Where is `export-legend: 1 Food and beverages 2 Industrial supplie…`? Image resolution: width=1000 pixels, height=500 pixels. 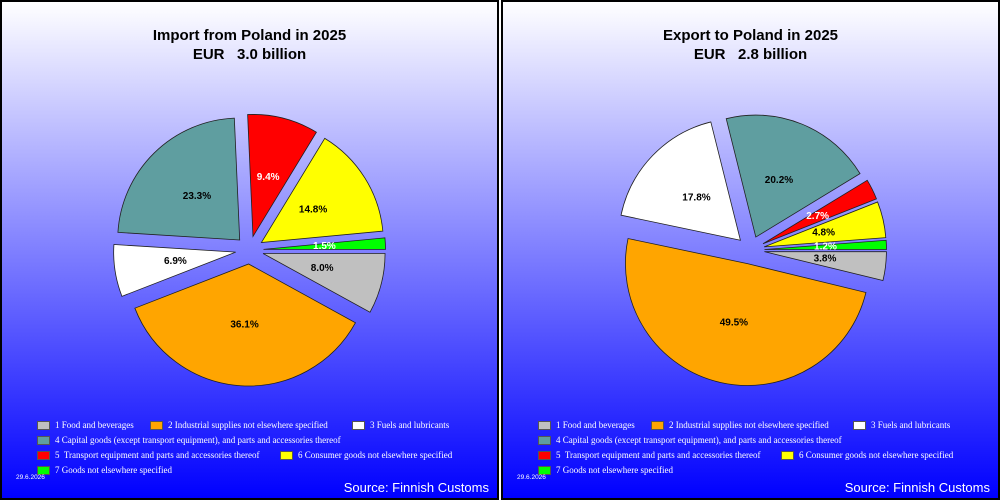 export-legend: 1 Food and beverages 2 Industrial supplie… is located at coordinates (750, 449).